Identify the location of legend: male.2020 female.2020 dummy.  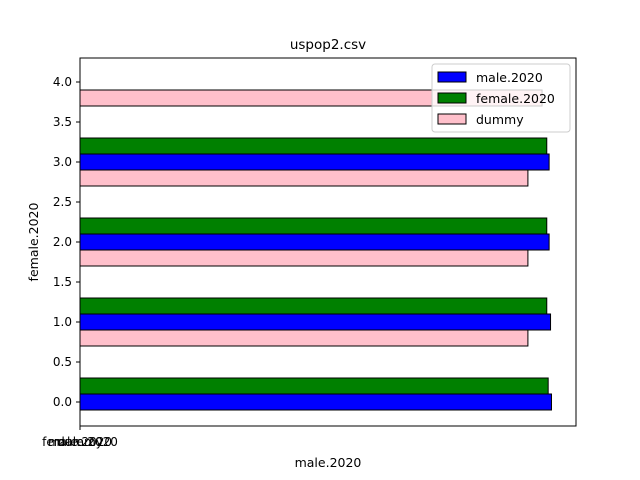
(501, 98).